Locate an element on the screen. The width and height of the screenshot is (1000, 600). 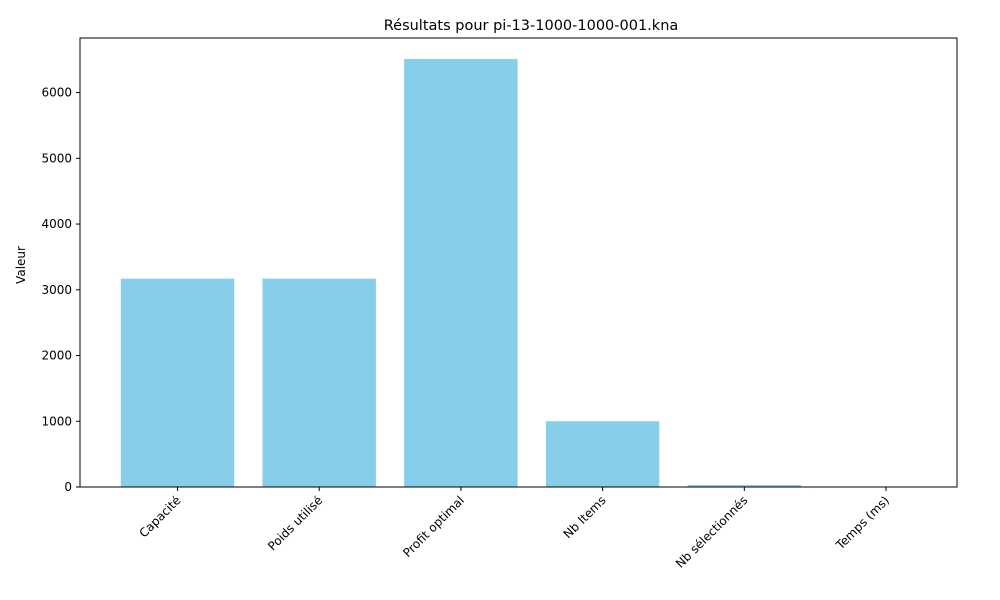
y-axis-ticks: 0 1000 2000 3000 4000 5000 6000 is located at coordinates (60, 290).